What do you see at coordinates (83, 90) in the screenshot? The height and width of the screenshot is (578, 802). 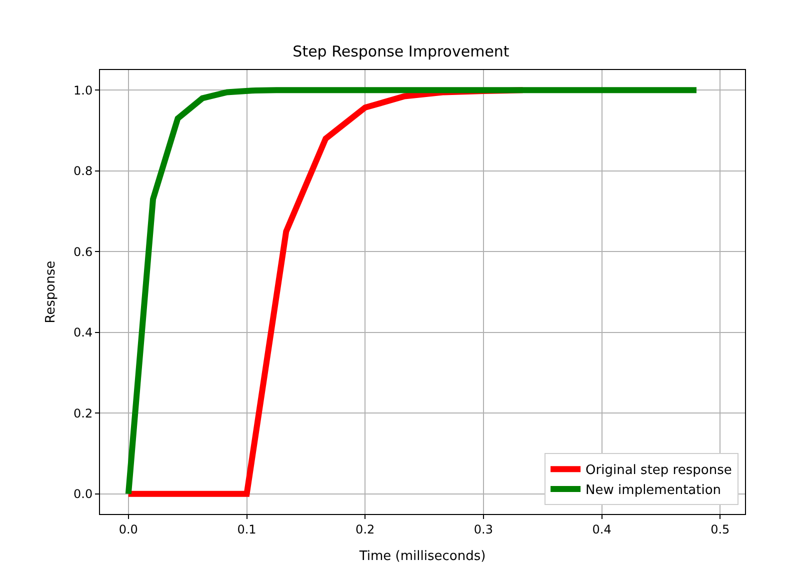 I see `y-tick-label: 1.0` at bounding box center [83, 90].